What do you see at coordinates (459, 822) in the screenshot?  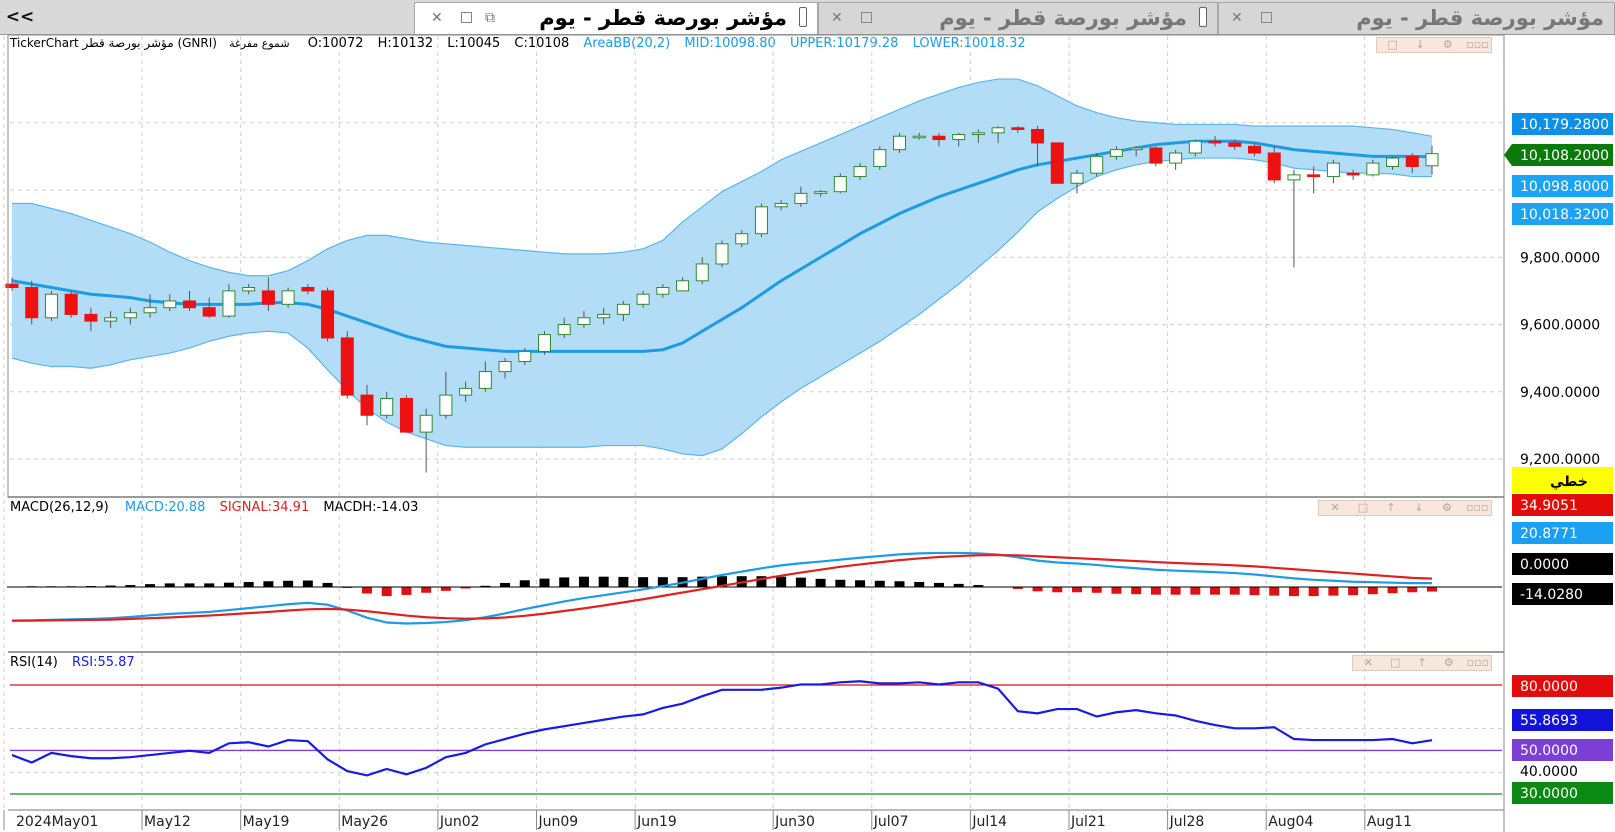 I see `time-axis-label: Jun02` at bounding box center [459, 822].